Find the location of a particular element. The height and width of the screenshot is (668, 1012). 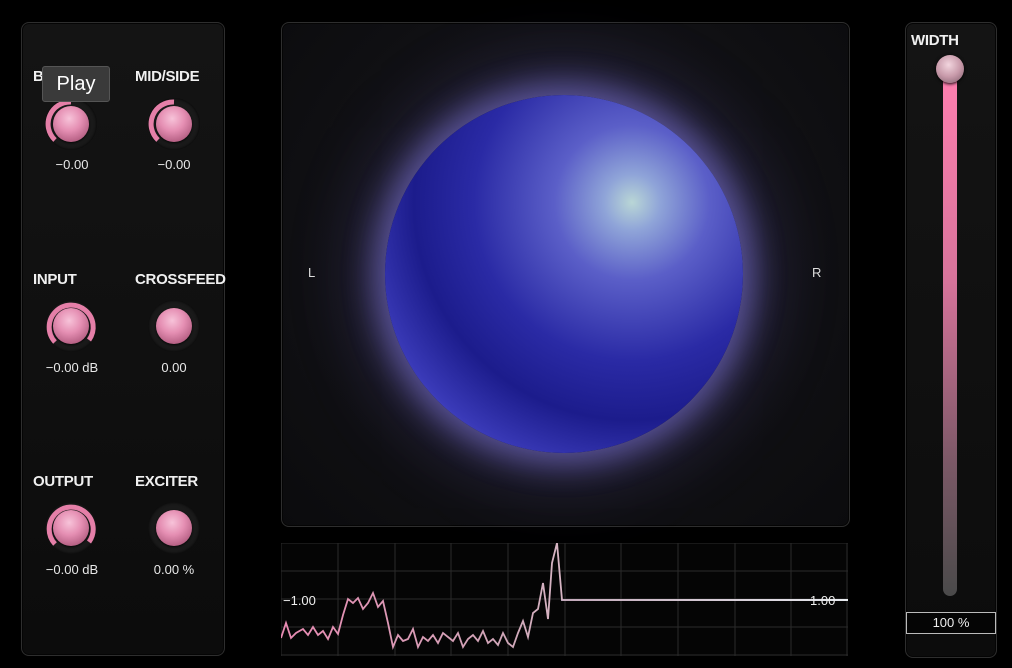

output-label: OUTPUT is located at coordinates (63, 481).